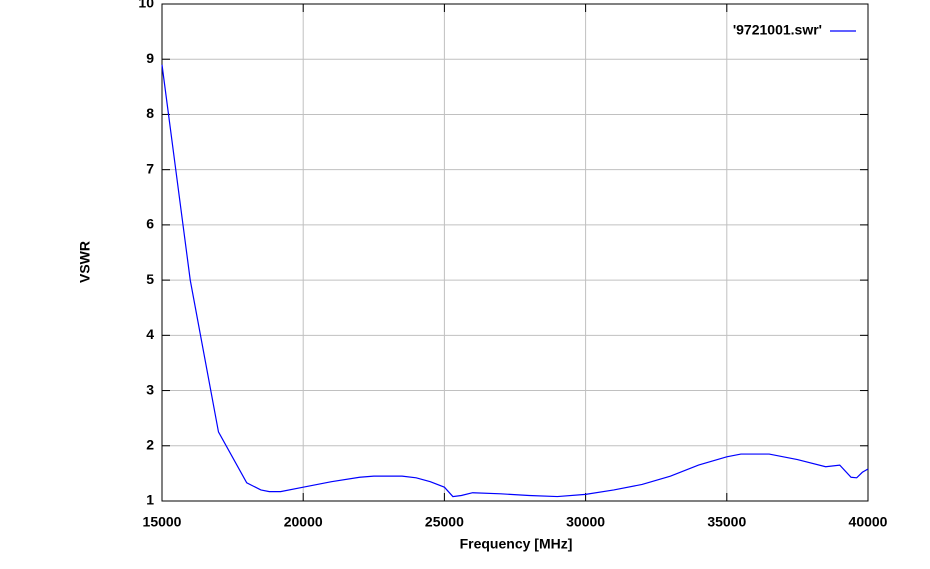  What do you see at coordinates (516, 544) in the screenshot?
I see `x-axis-label: Frequency [MHz]` at bounding box center [516, 544].